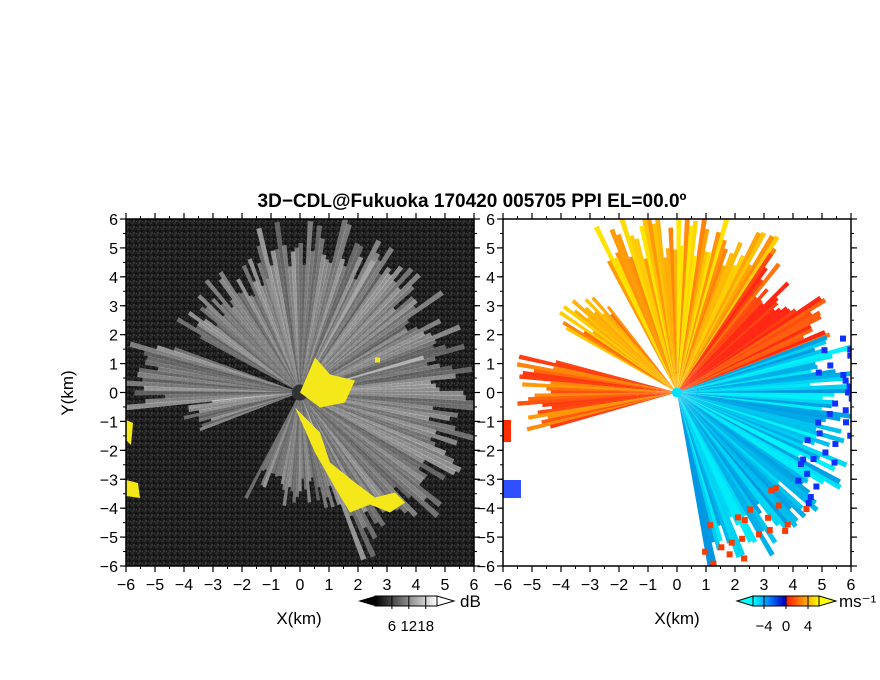 This screenshot has width=880, height=680. What do you see at coordinates (851, 585) in the screenshot?
I see `velocity-x-tick-label: 6` at bounding box center [851, 585].